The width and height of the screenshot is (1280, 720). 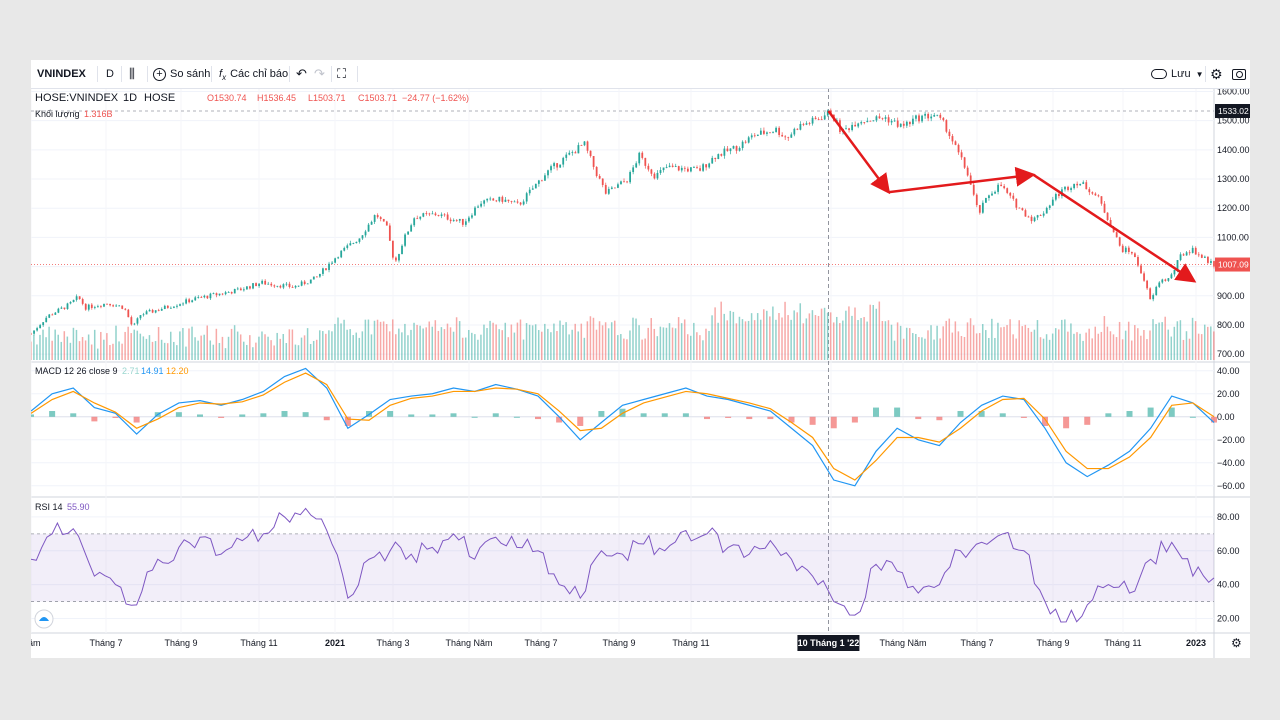 I want to click on redo-icon: ↷, so click(x=319, y=73).